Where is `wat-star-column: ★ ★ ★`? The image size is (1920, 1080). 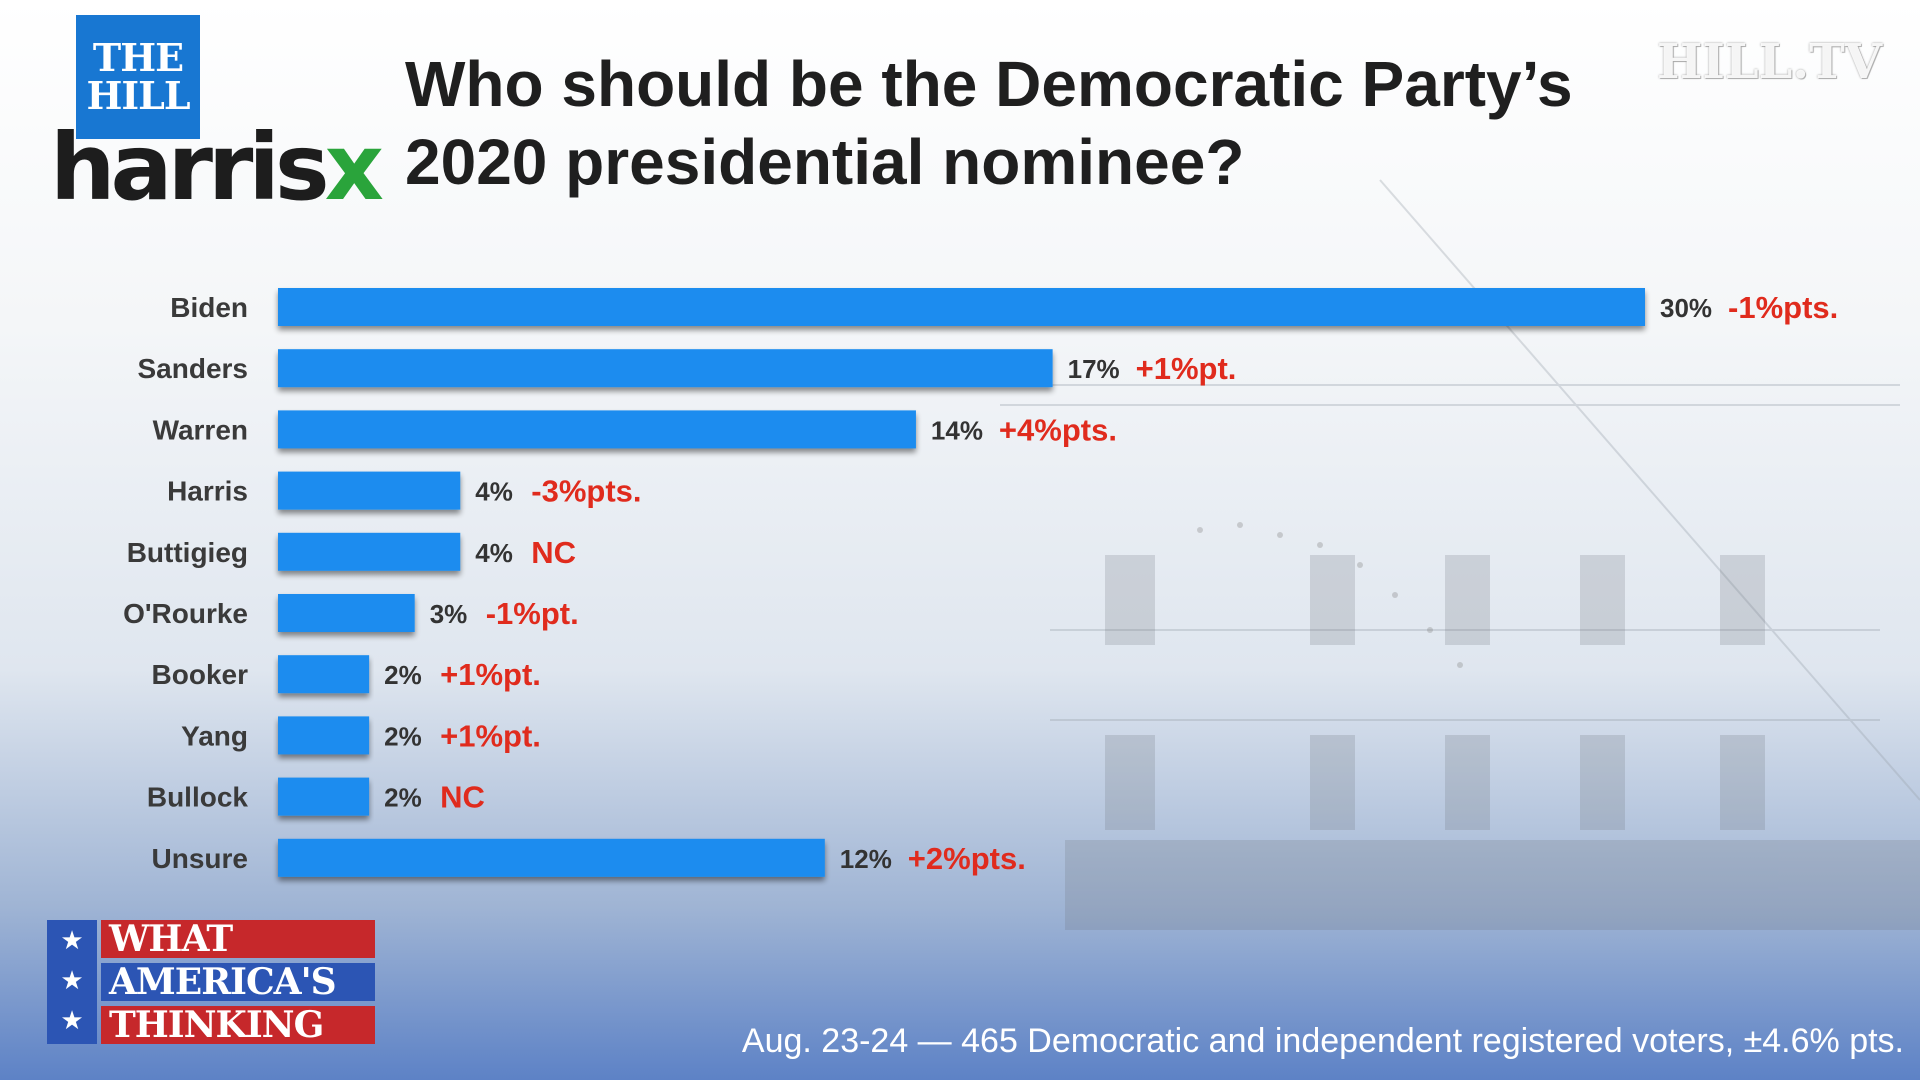
wat-star-column: ★ ★ ★ is located at coordinates (72, 982).